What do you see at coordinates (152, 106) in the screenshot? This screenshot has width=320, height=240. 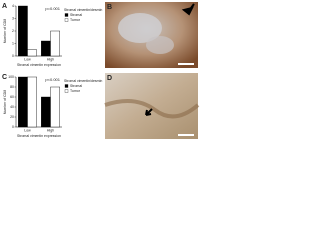 I see `panel-d-image` at bounding box center [152, 106].